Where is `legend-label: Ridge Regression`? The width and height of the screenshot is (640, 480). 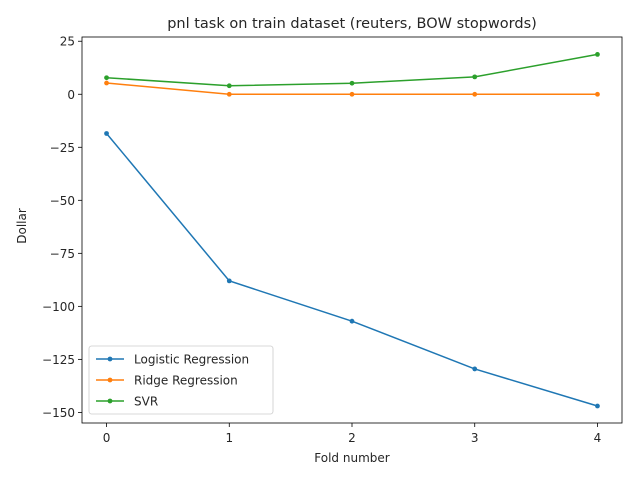
legend-label: Ridge Regression is located at coordinates (186, 381).